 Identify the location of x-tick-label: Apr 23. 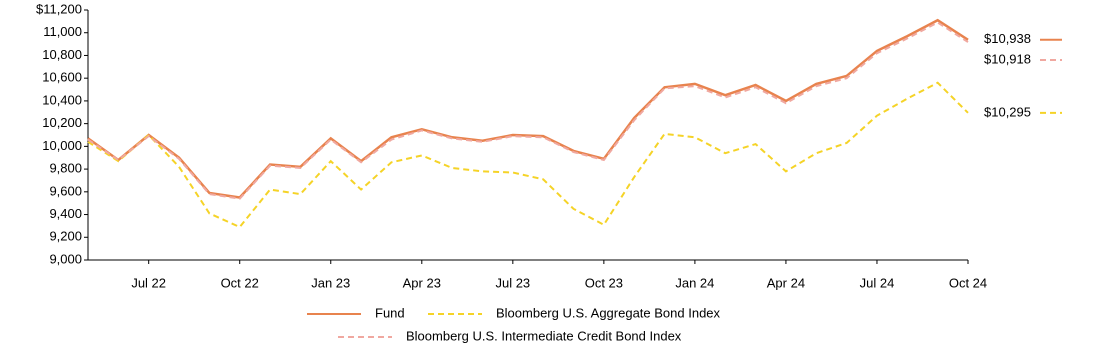
(422, 282).